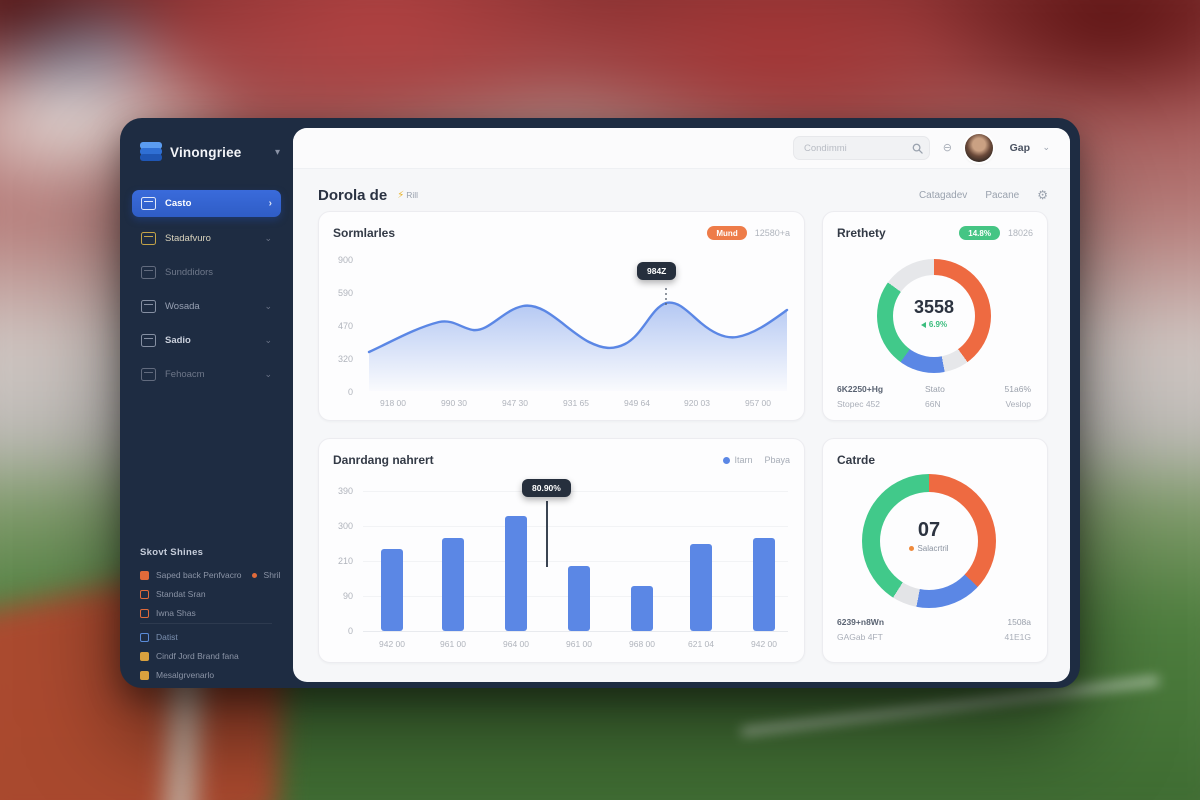  What do you see at coordinates (206, 623) in the screenshot?
I see `divider` at bounding box center [206, 623].